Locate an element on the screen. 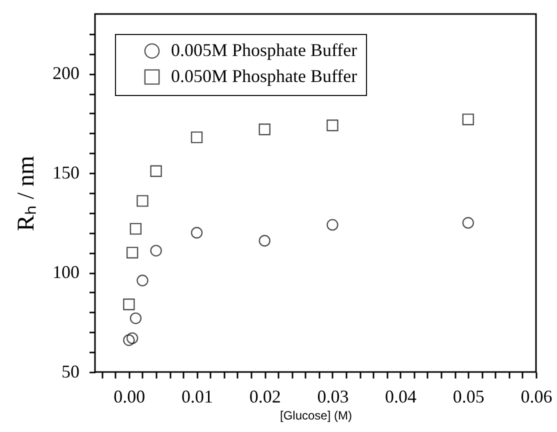  x-tick-label: 0.02 is located at coordinates (265, 396).